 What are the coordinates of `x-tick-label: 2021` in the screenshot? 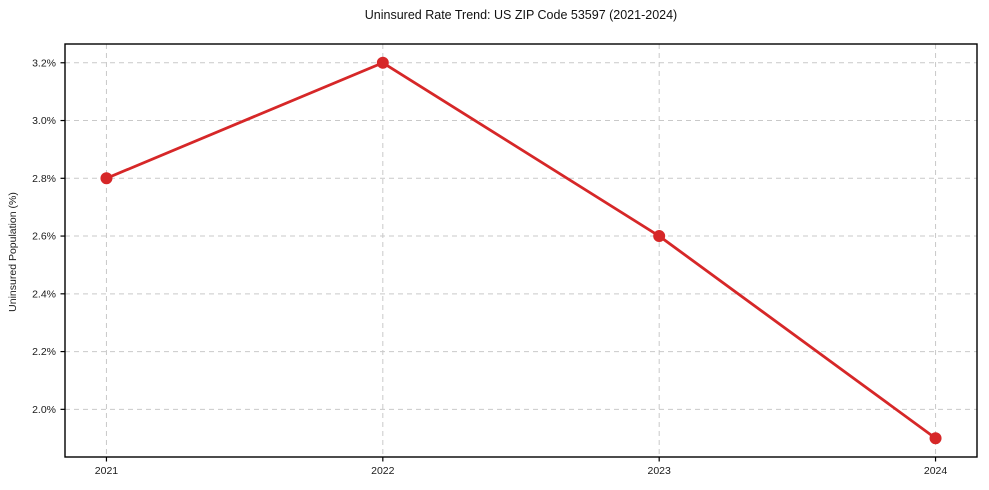 It's located at (107, 471).